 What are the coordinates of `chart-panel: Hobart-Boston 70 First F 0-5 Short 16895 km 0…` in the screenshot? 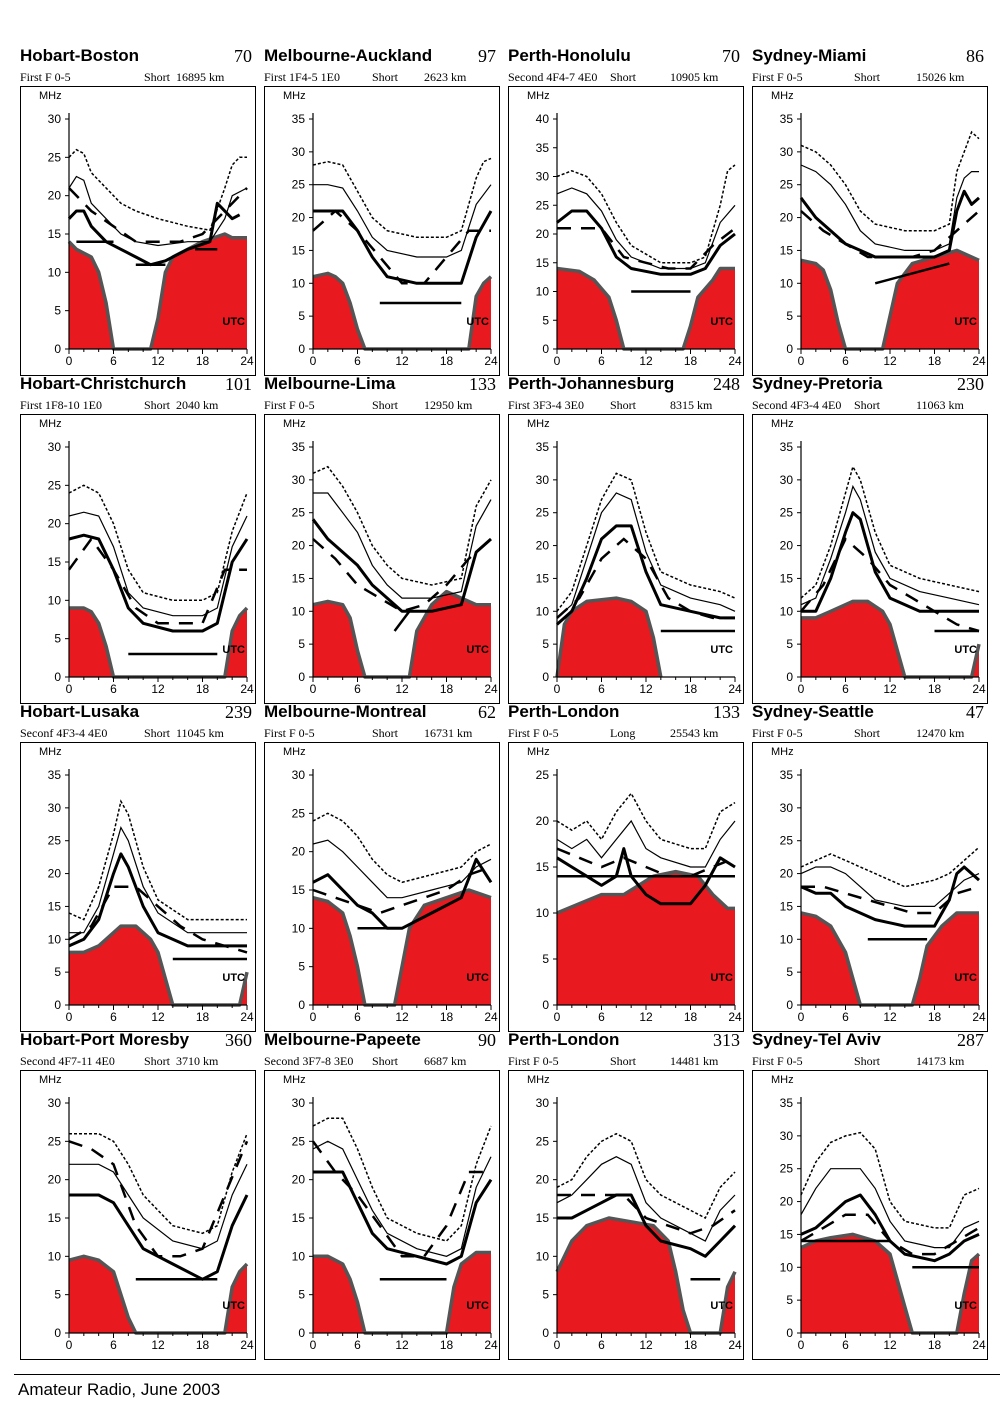 It's located at (136, 212).